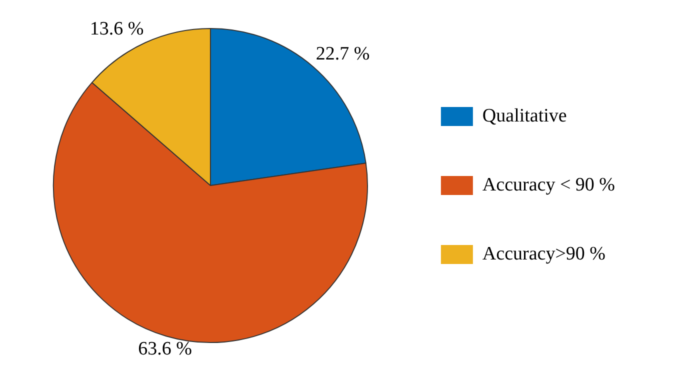 The width and height of the screenshot is (685, 373). What do you see at coordinates (544, 253) in the screenshot?
I see `legend-label: Accuracy>90 %` at bounding box center [544, 253].